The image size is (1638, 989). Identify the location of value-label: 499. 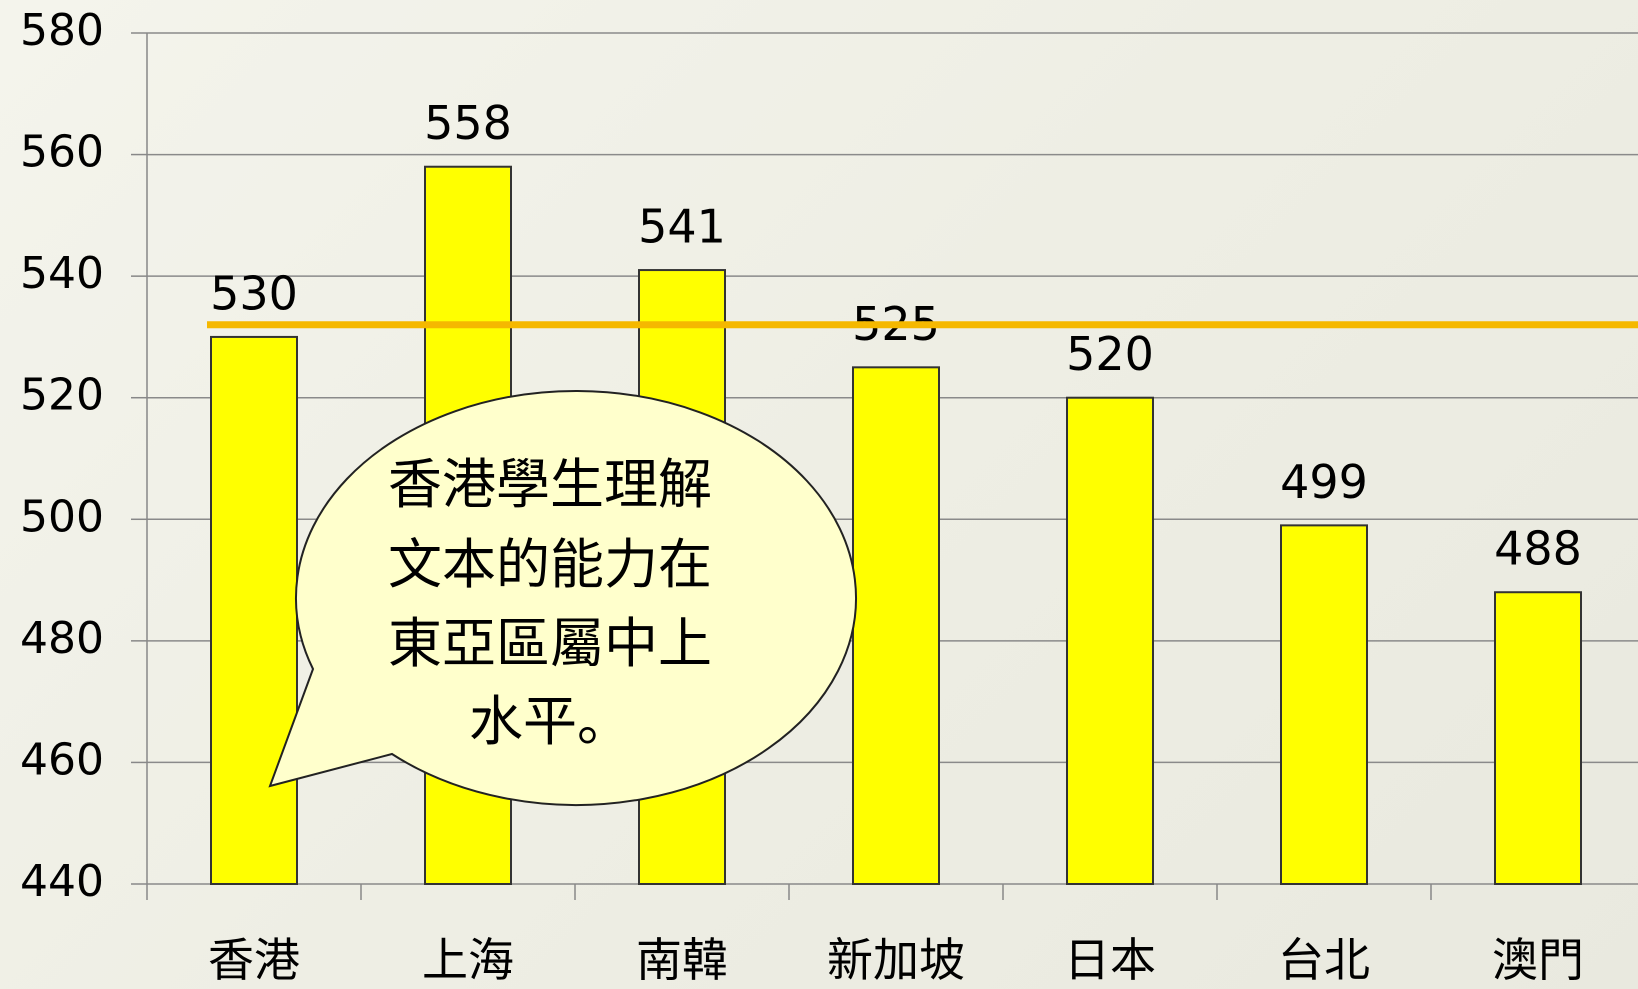
(1324, 482).